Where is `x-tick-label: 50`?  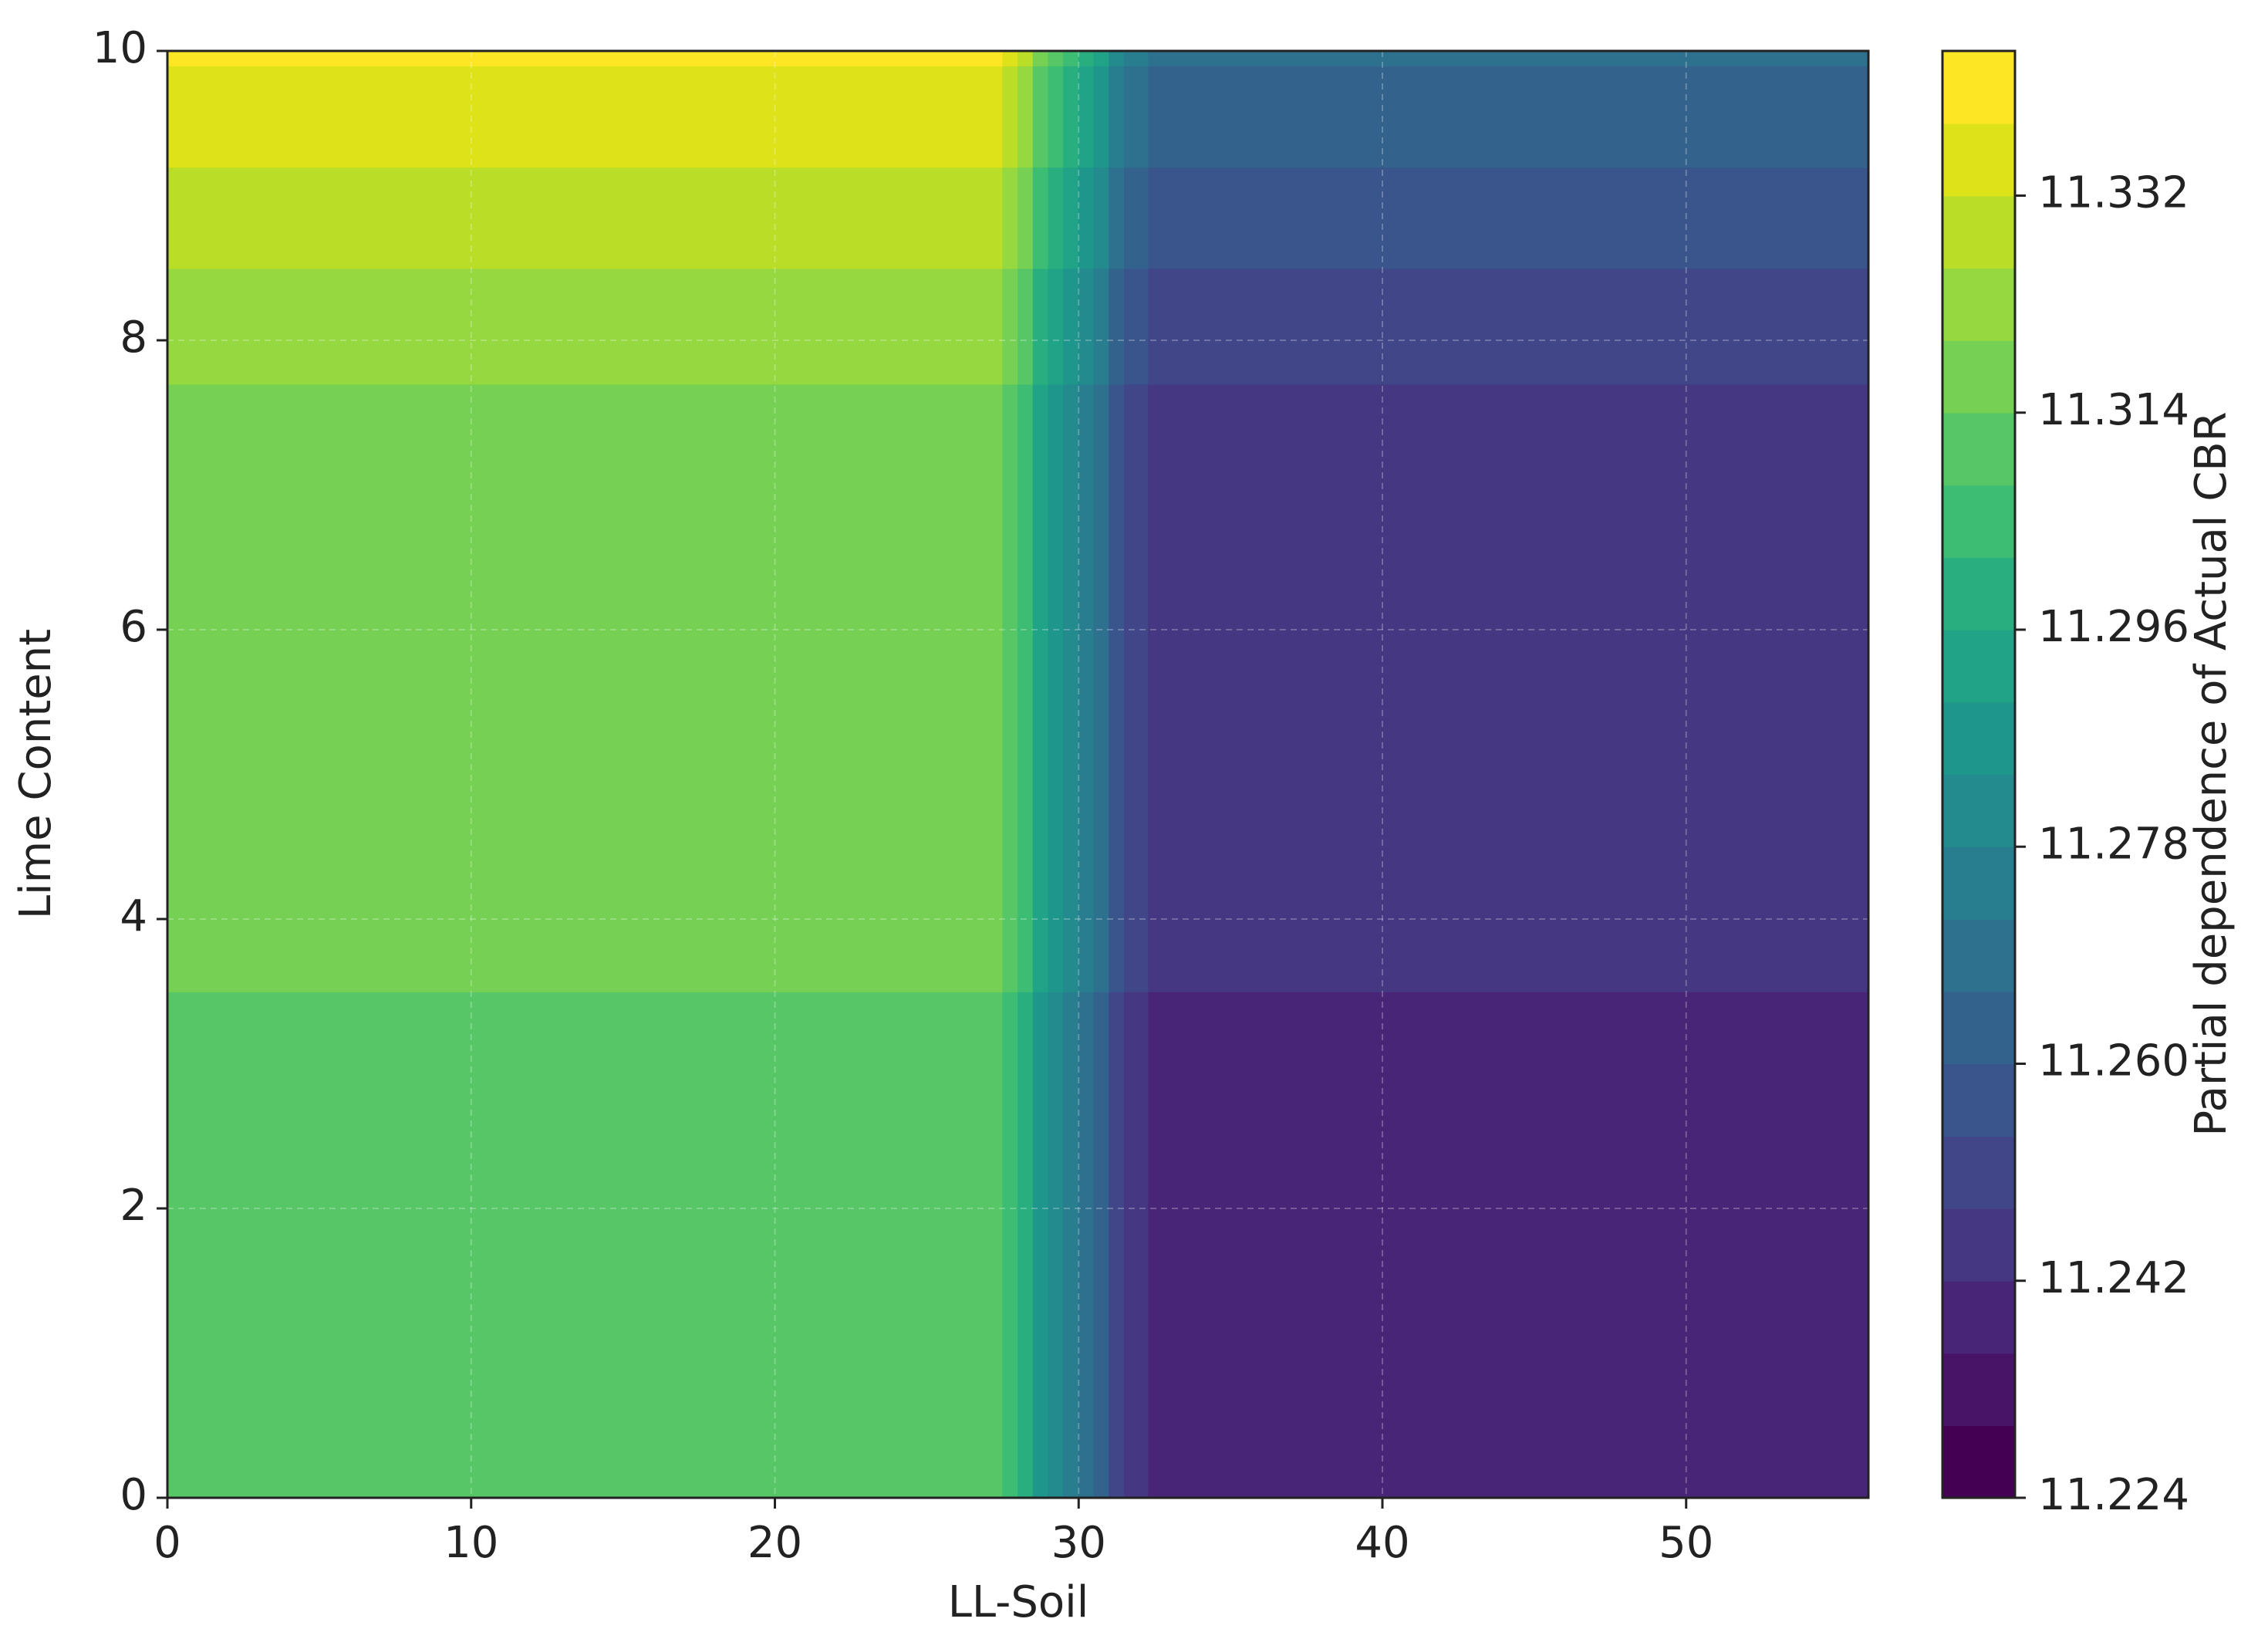 x-tick-label: 50 is located at coordinates (1686, 1543).